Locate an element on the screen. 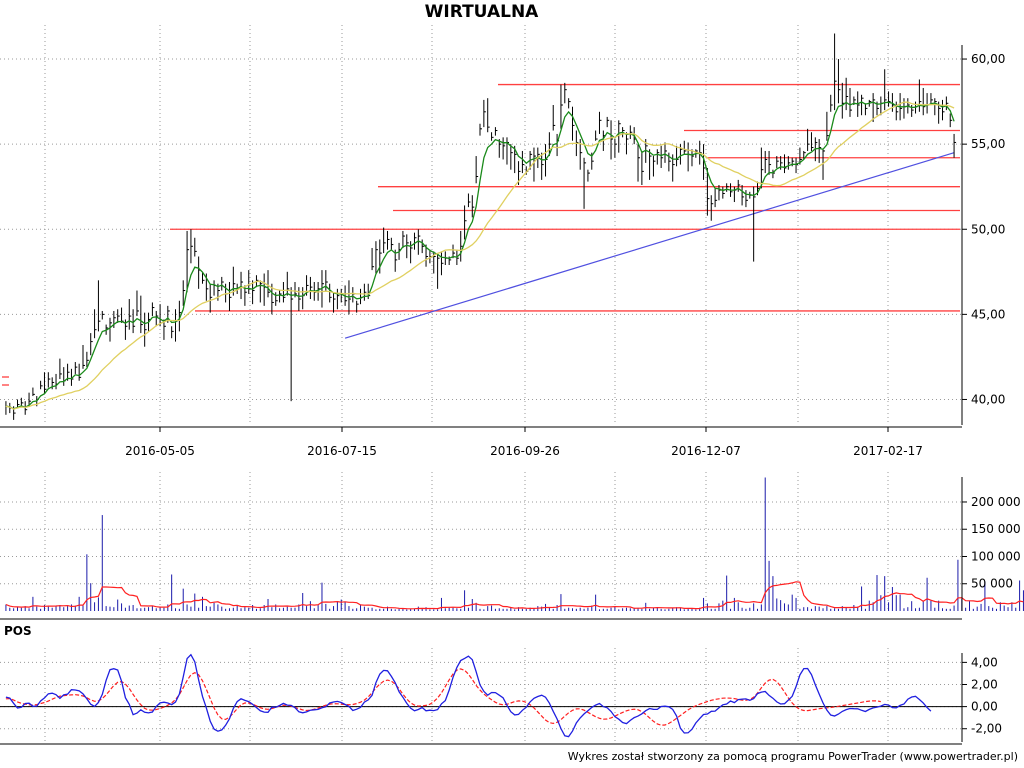  pos-line is located at coordinates (468, 695).